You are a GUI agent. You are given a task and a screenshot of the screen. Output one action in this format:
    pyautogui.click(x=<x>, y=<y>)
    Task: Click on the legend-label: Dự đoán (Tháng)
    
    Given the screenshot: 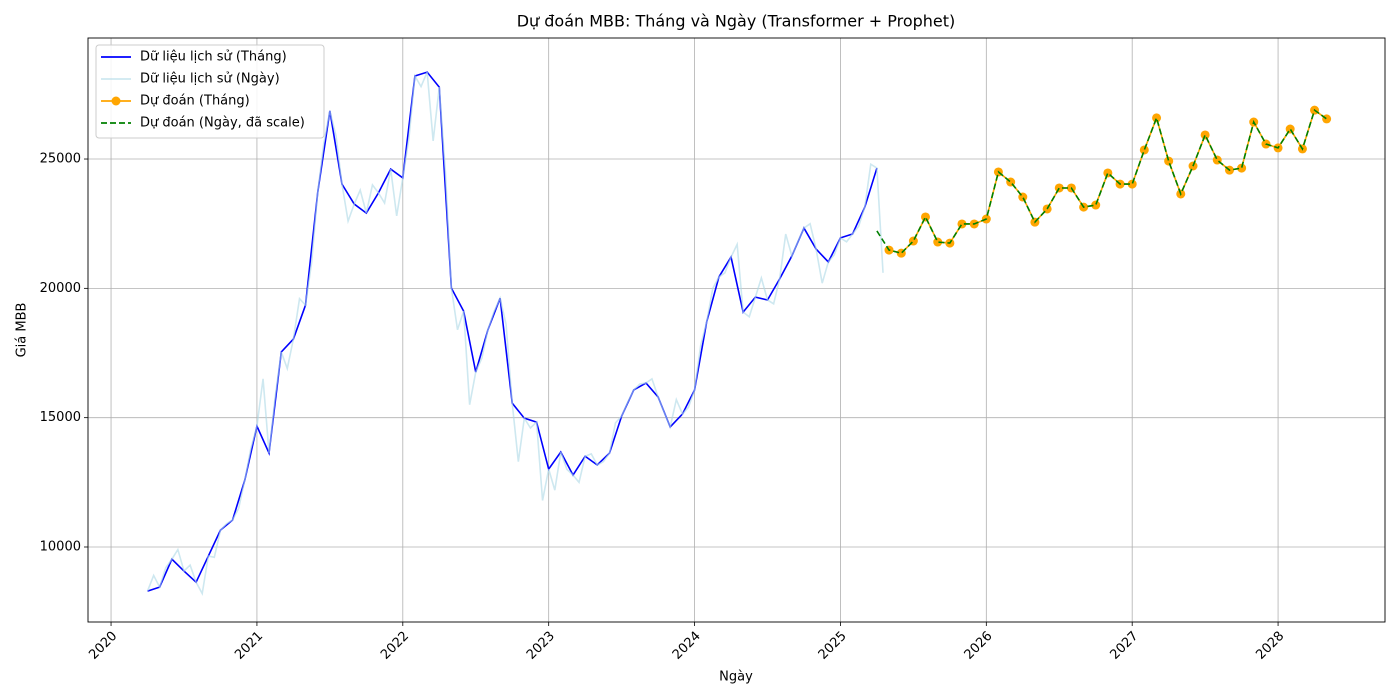 What is the action you would take?
    pyautogui.click(x=195, y=101)
    